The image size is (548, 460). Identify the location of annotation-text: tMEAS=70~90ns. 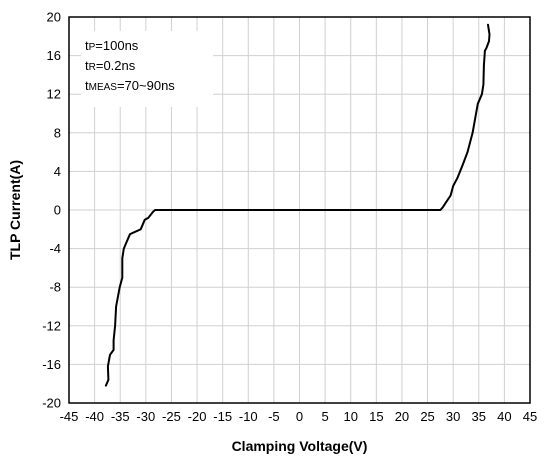
(130, 85).